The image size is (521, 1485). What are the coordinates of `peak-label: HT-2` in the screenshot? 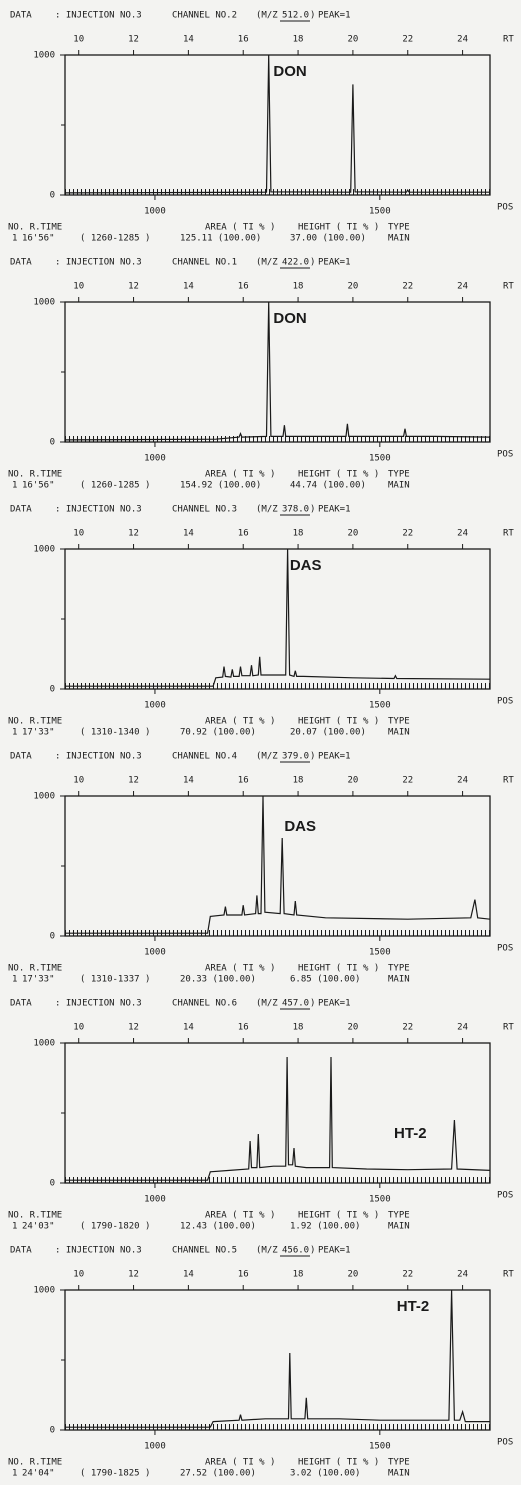 It's located at (413, 1306).